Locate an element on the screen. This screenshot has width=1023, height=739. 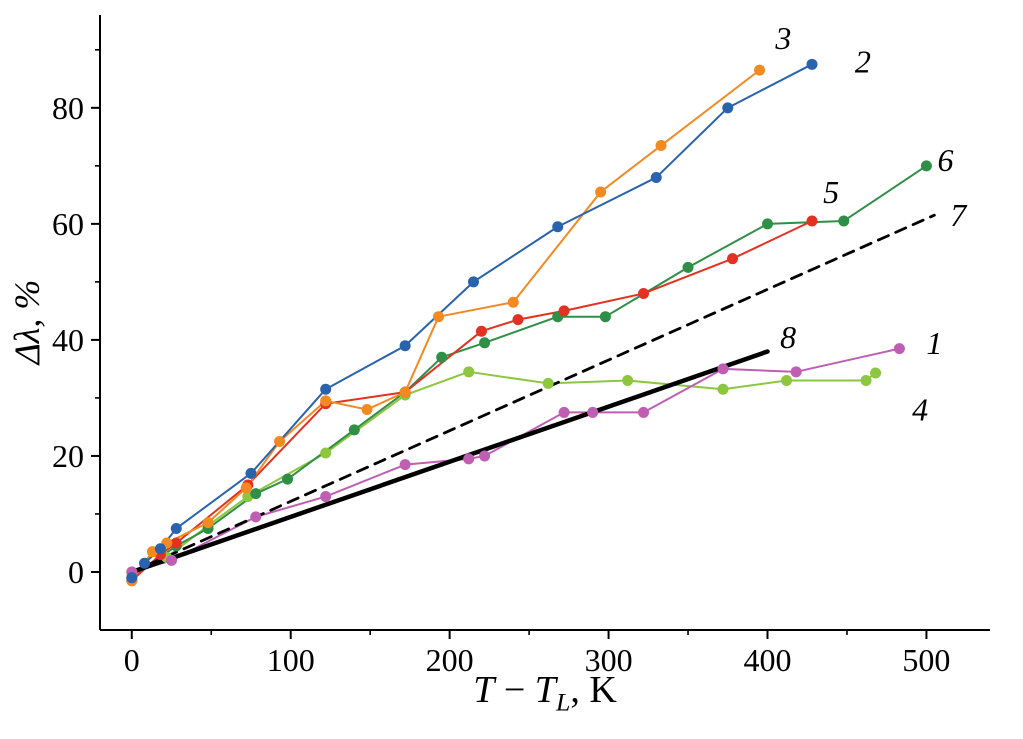
y-axis-label: Δλ, % is located at coordinates (28, 322).